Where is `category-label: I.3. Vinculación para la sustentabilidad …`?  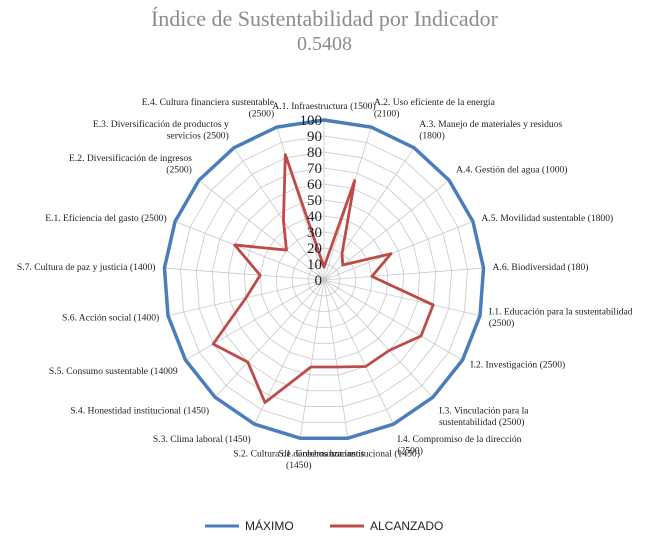
category-label: I.3. Vinculación para la sustentabilidad … is located at coordinates (484, 416).